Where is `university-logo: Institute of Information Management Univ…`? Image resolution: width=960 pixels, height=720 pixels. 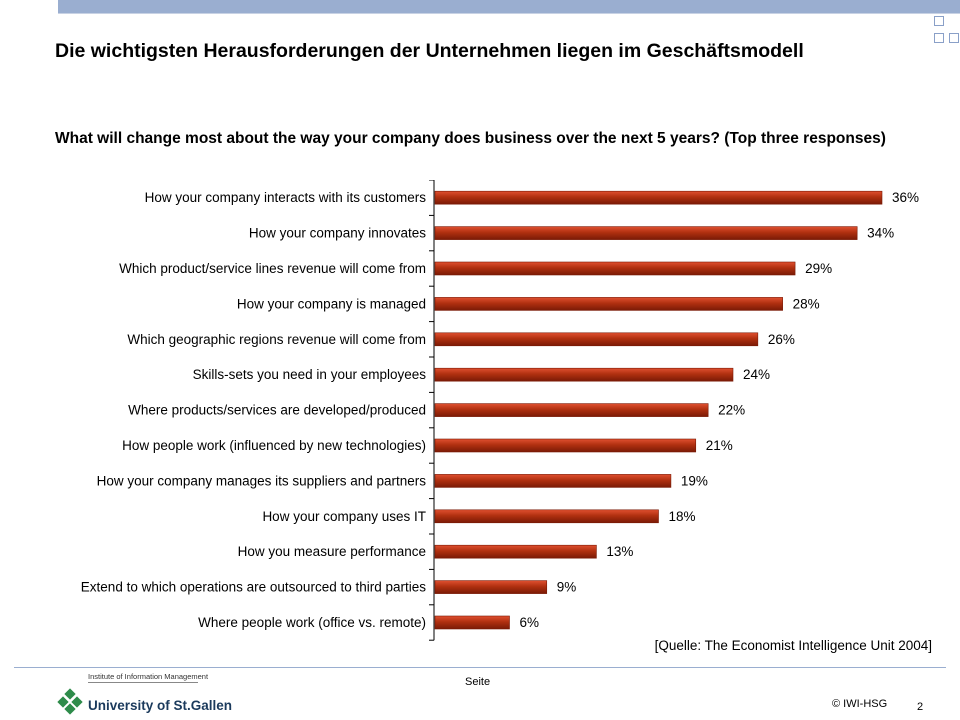
university-logo: Institute of Information Management Univ… is located at coordinates (144, 695).